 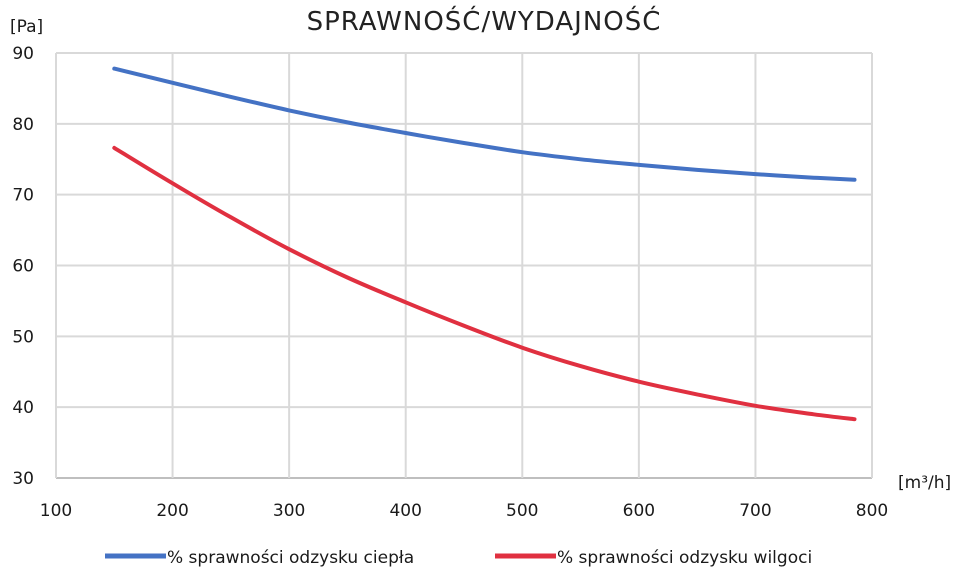 What do you see at coordinates (23, 196) in the screenshot?
I see `y-tick-label: 70` at bounding box center [23, 196].